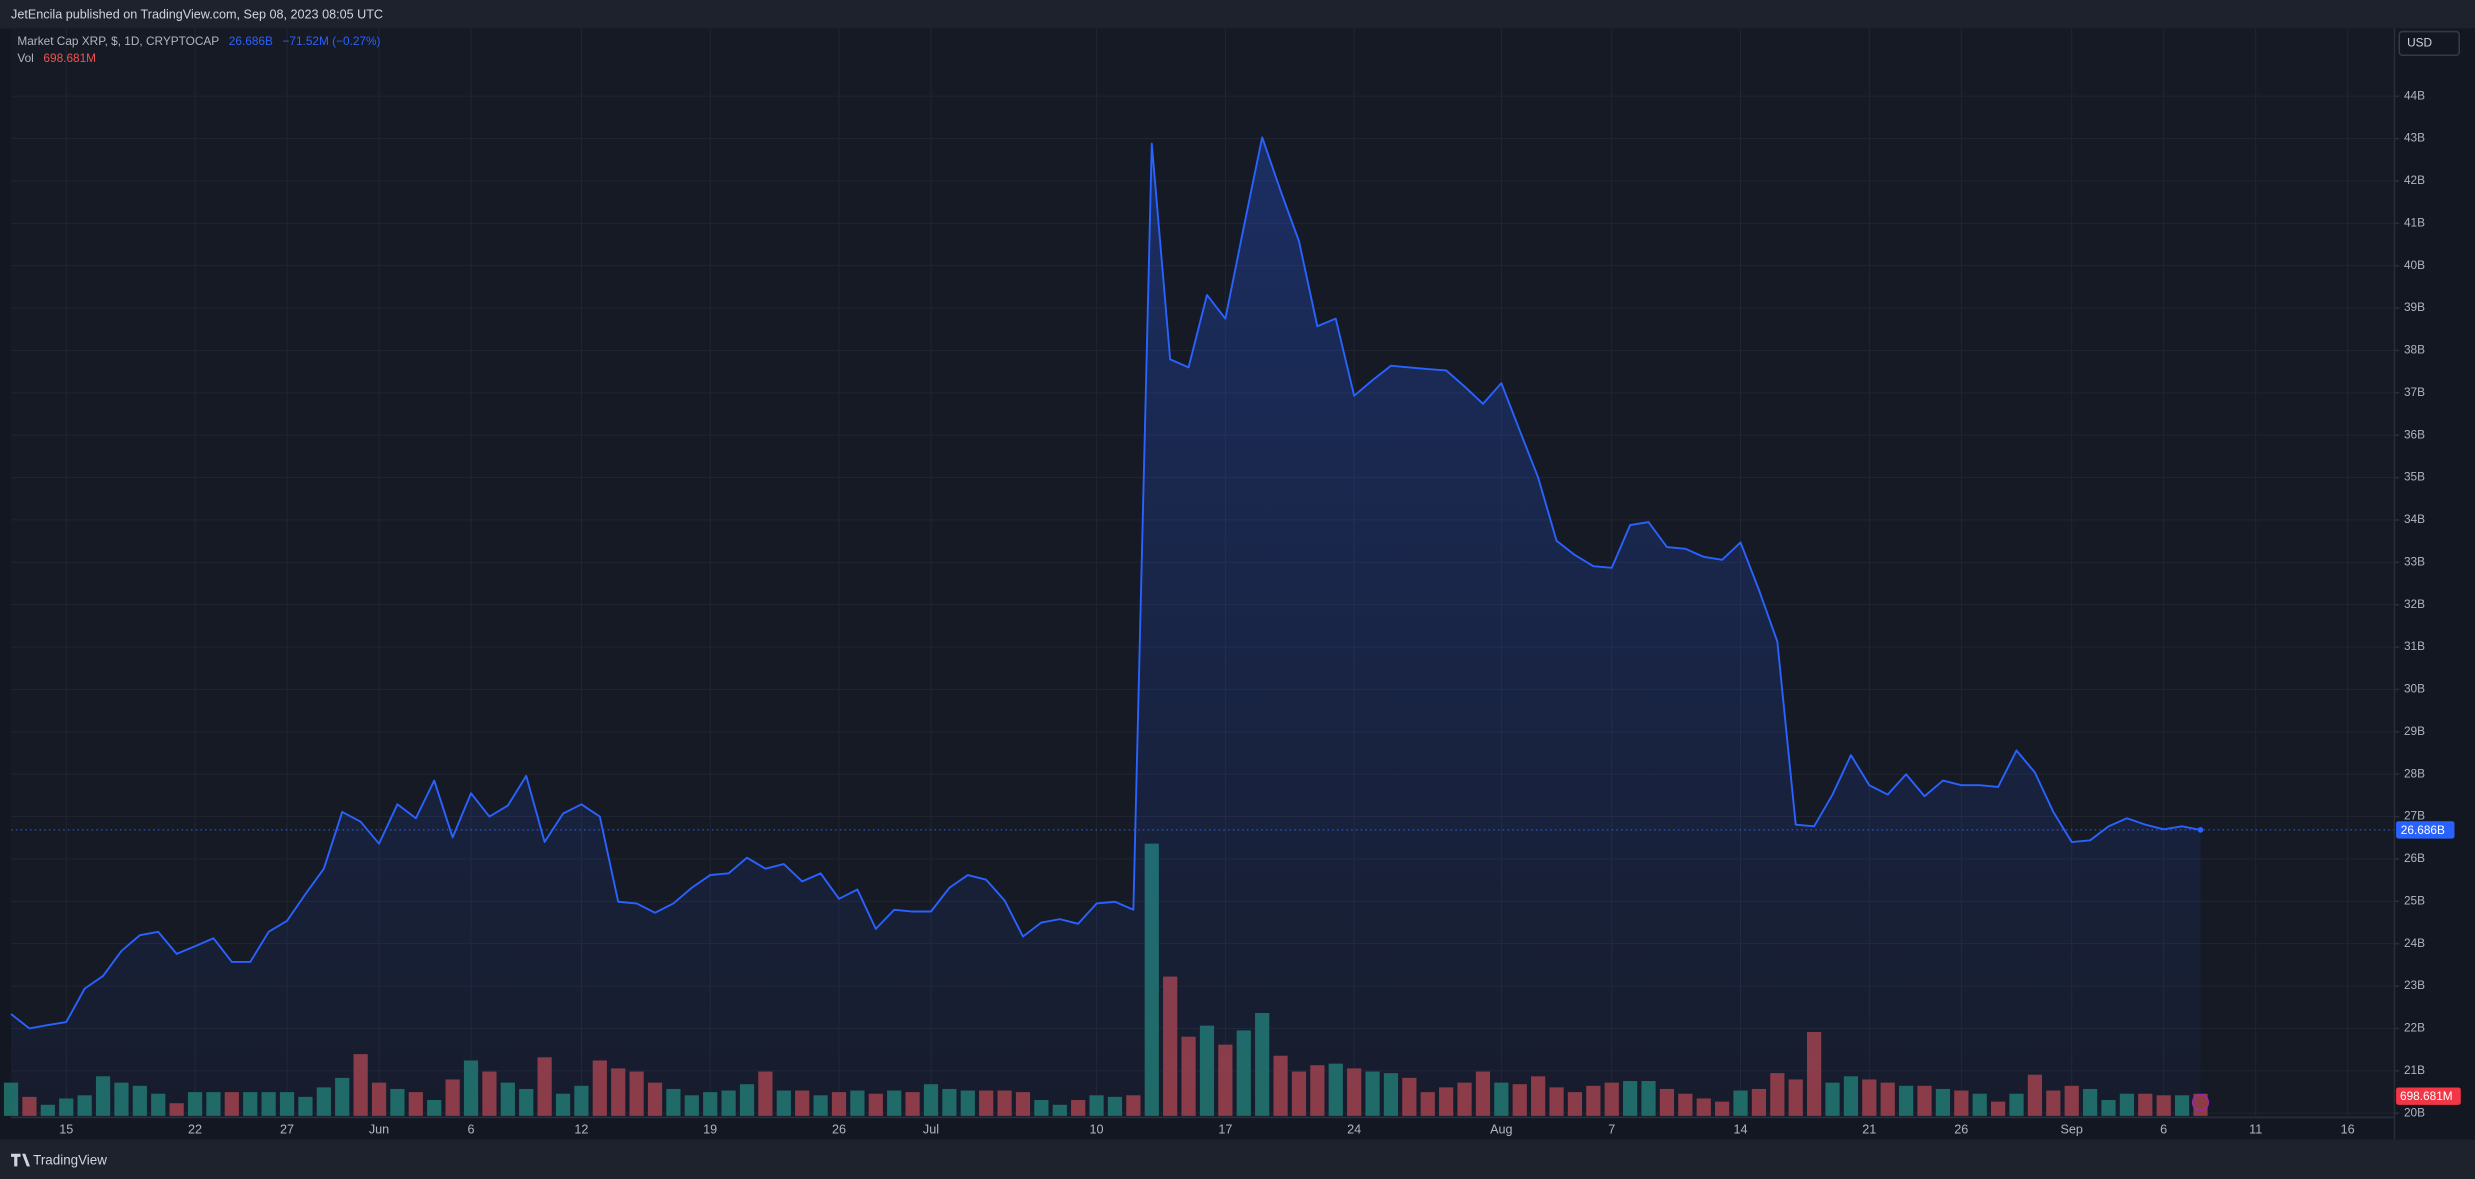  I want to click on last-price-tag, so click(2425, 830).